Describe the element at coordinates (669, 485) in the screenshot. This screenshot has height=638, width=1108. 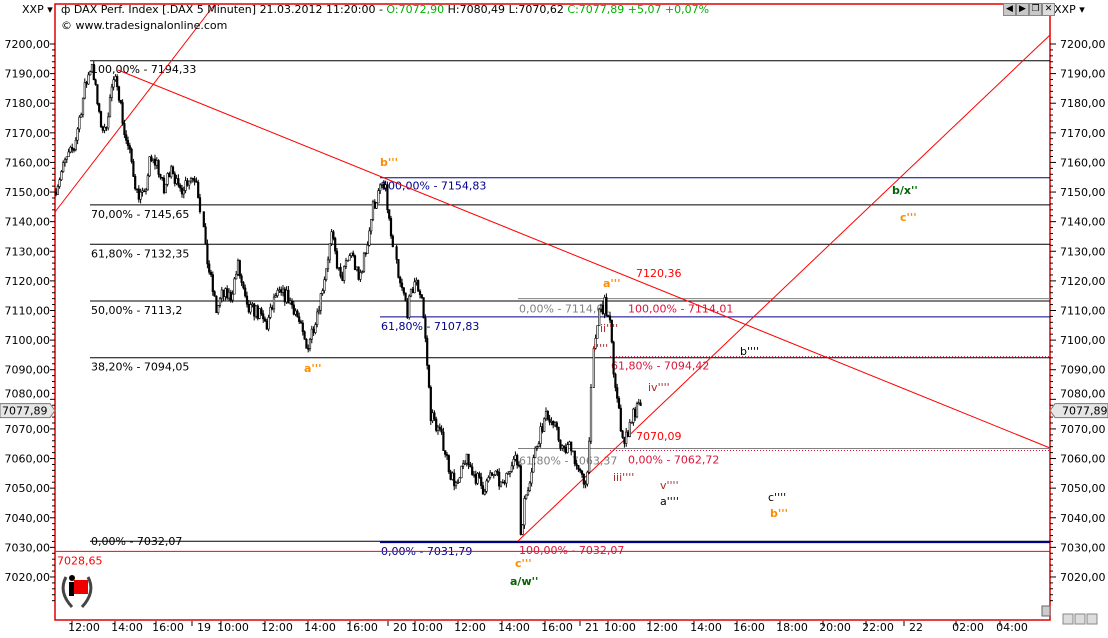
I see `wave-label: v''''` at that location.